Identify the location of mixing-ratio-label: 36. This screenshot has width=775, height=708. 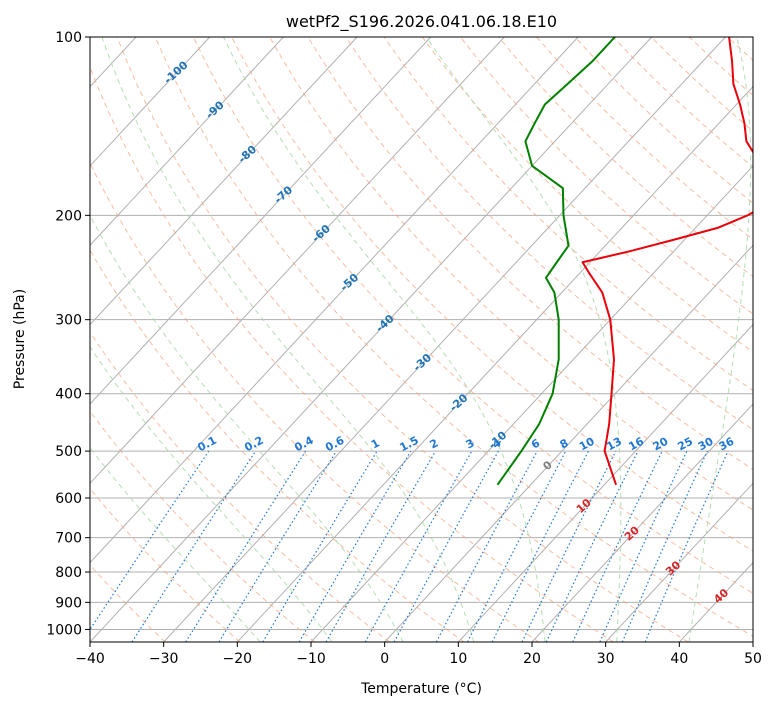
(727, 444).